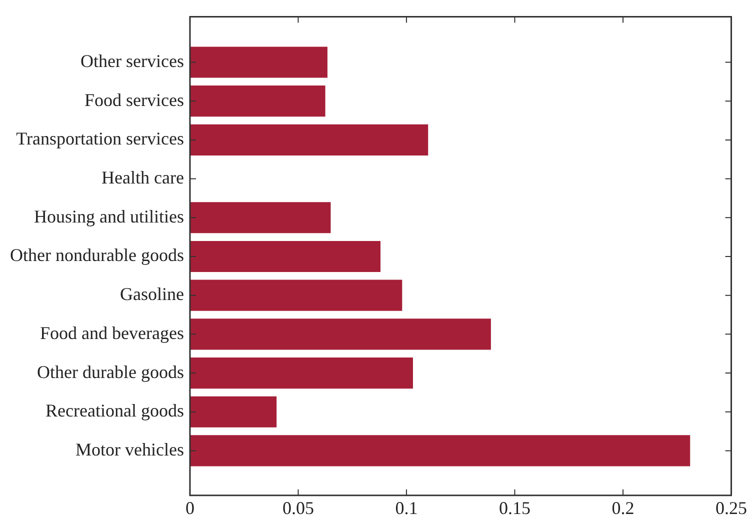  I want to click on x-tick-label: 0.2, so click(623, 508).